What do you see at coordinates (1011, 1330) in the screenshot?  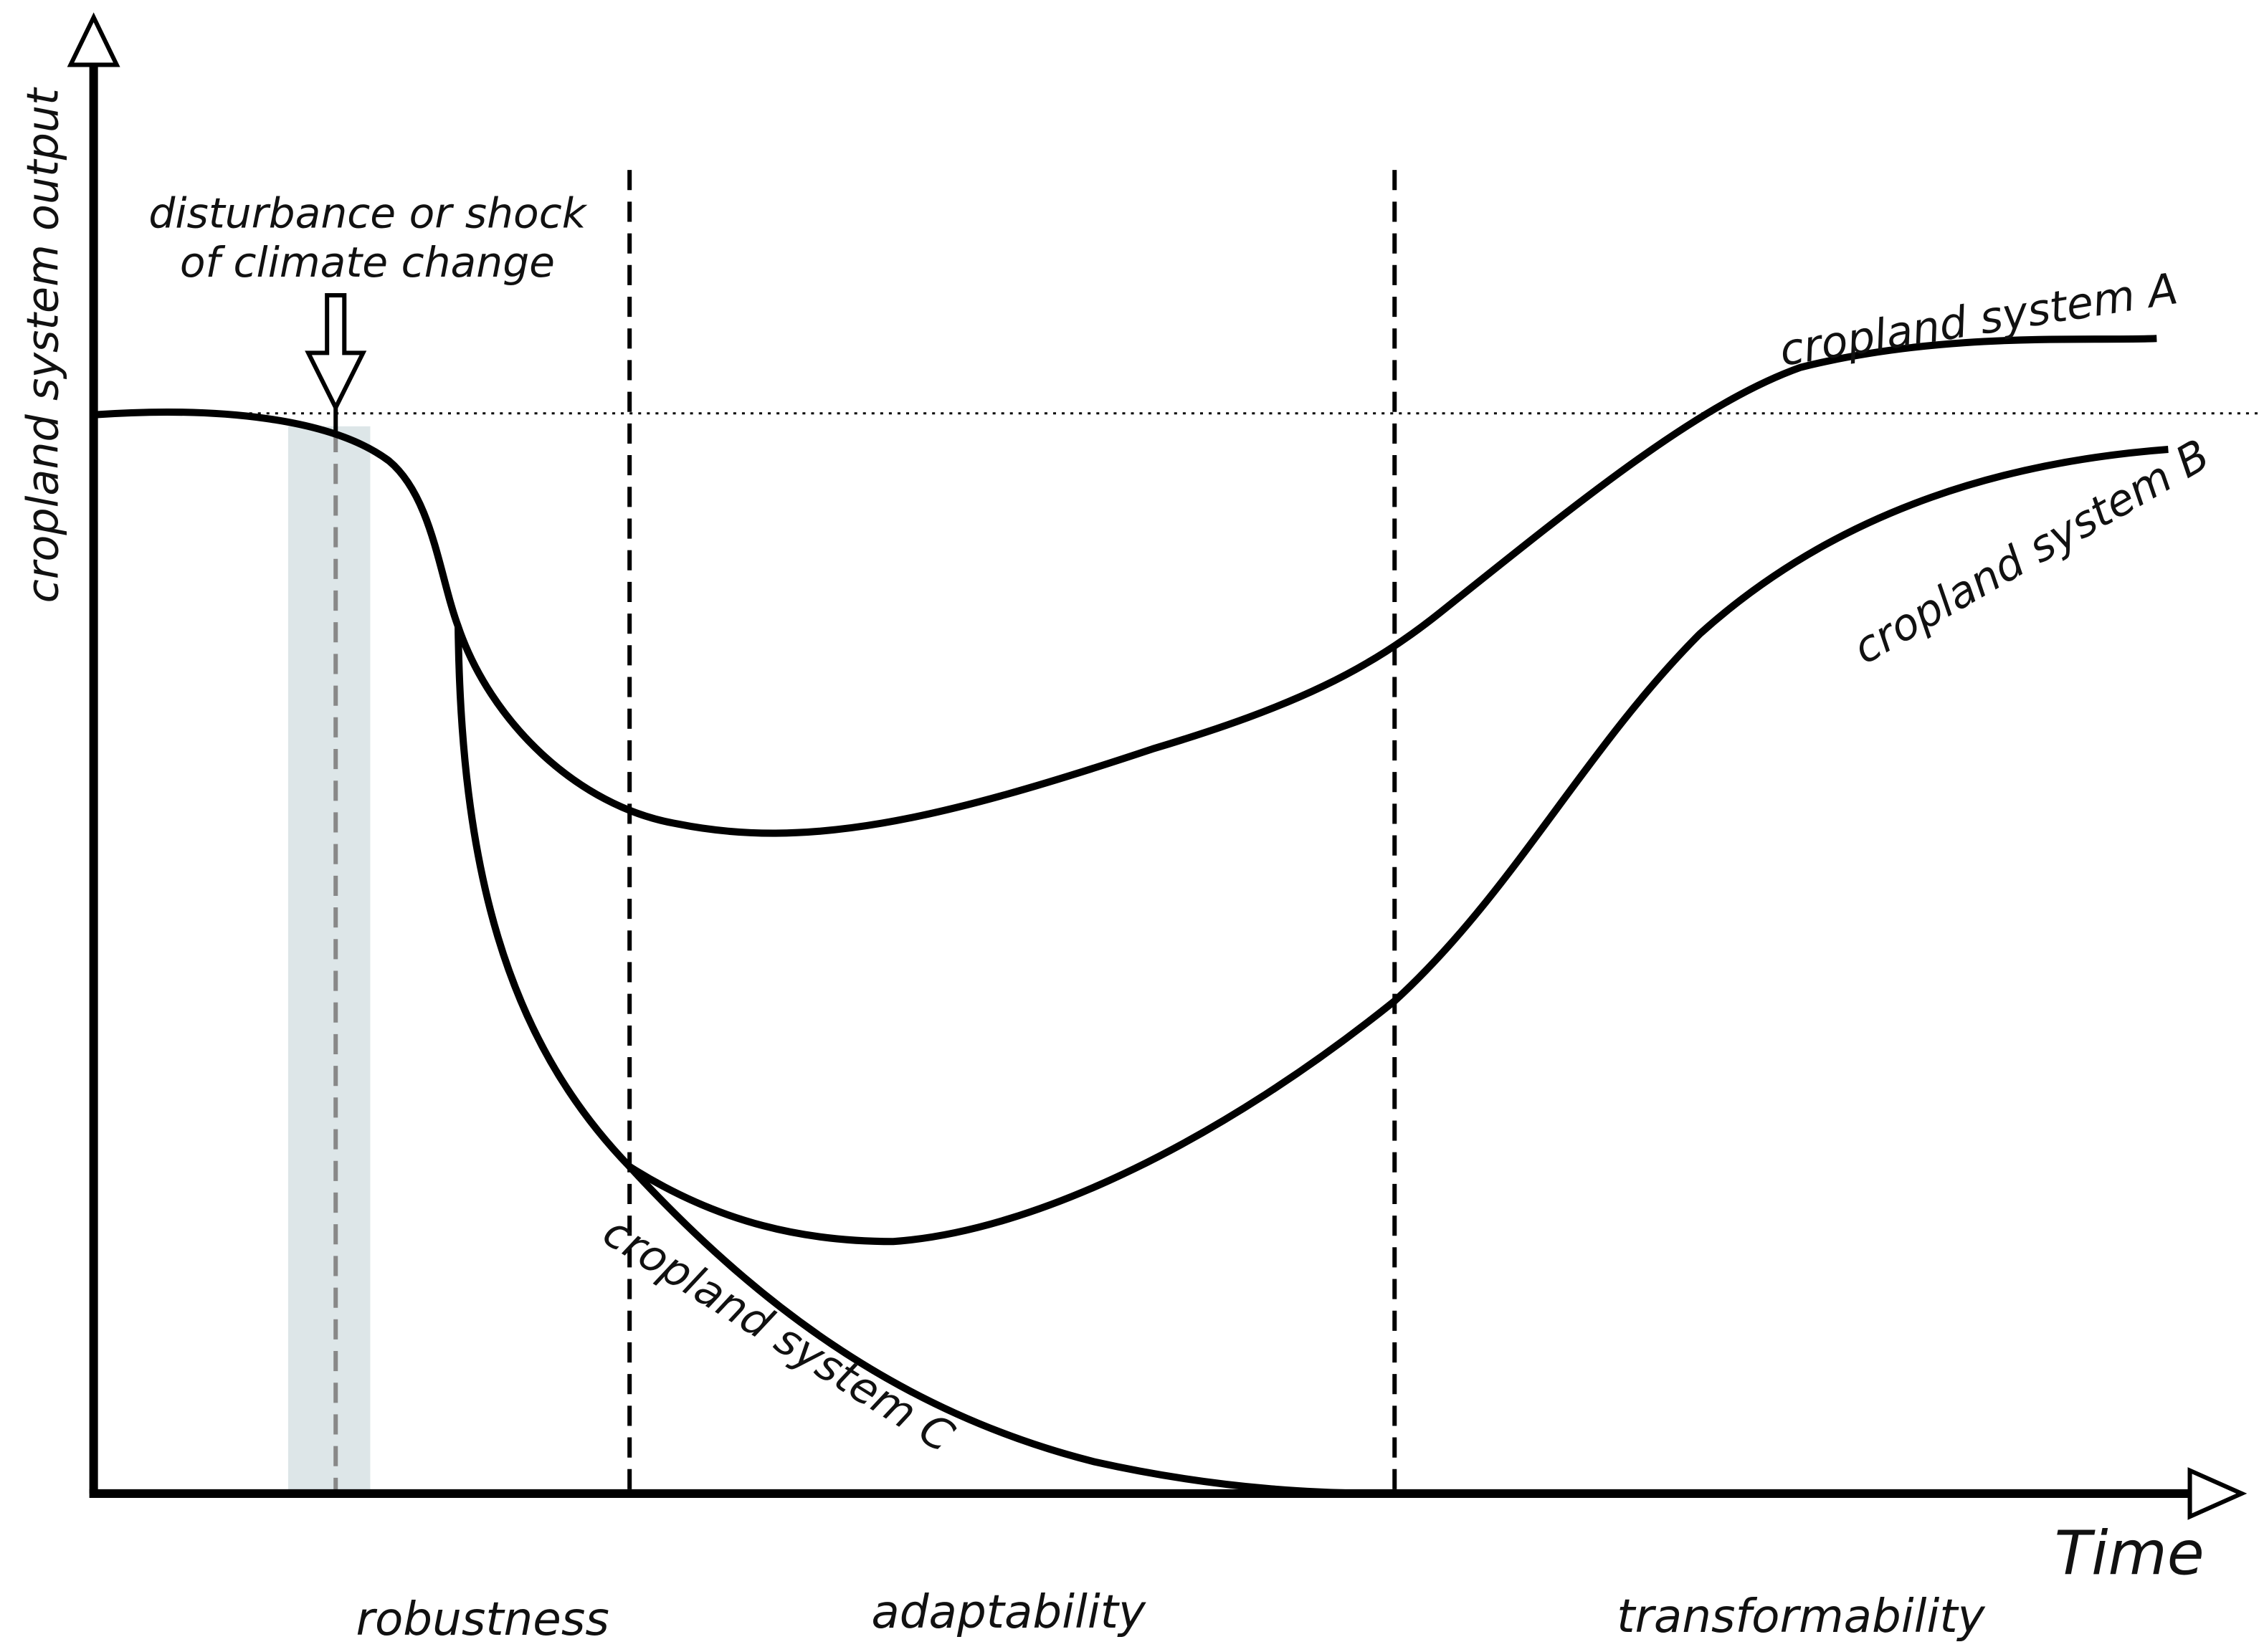 I see `curve-c` at bounding box center [1011, 1330].